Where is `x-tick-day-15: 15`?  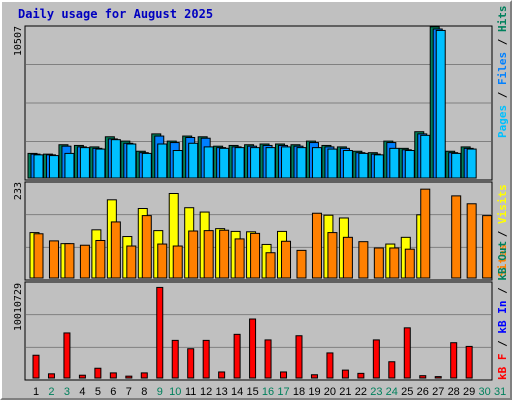 x-tick-day-15: 15 is located at coordinates (252, 392).